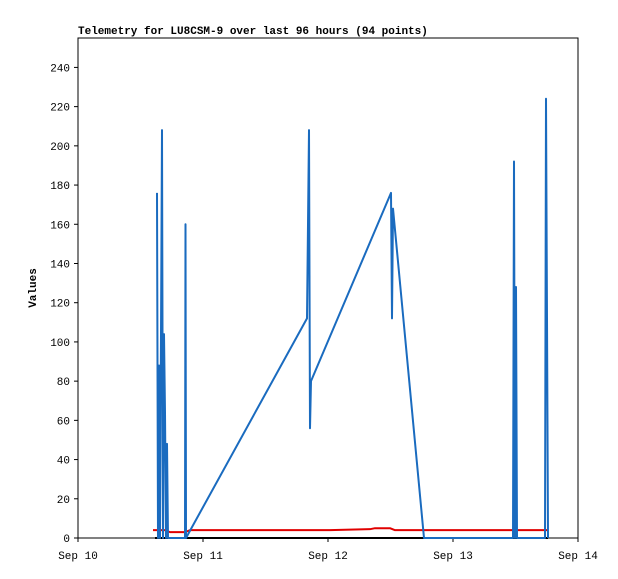  Describe the element at coordinates (60, 305) in the screenshot. I see `y-tick-label: 120` at that location.